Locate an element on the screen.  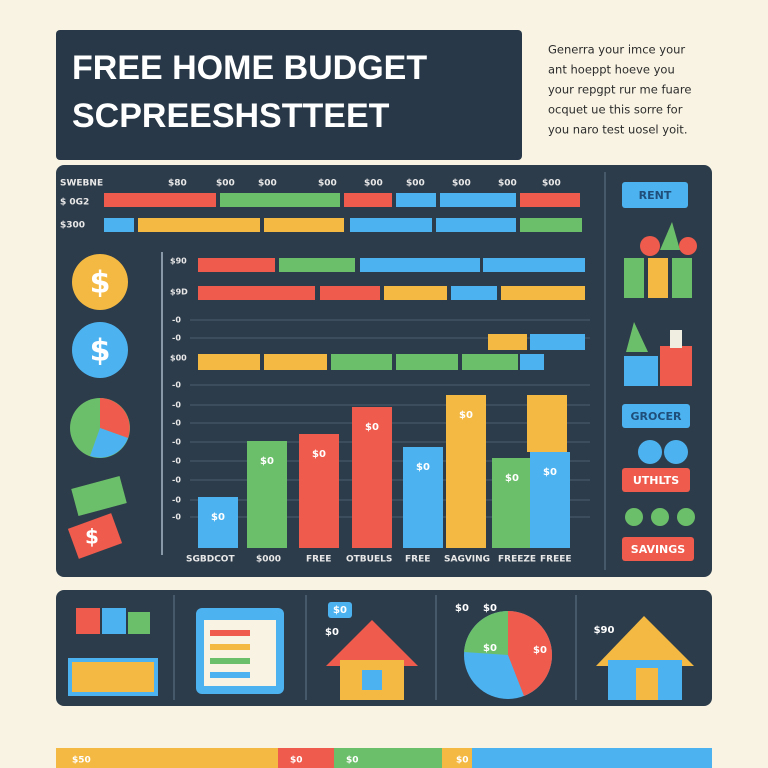
row-label: $9D is located at coordinates (179, 292).